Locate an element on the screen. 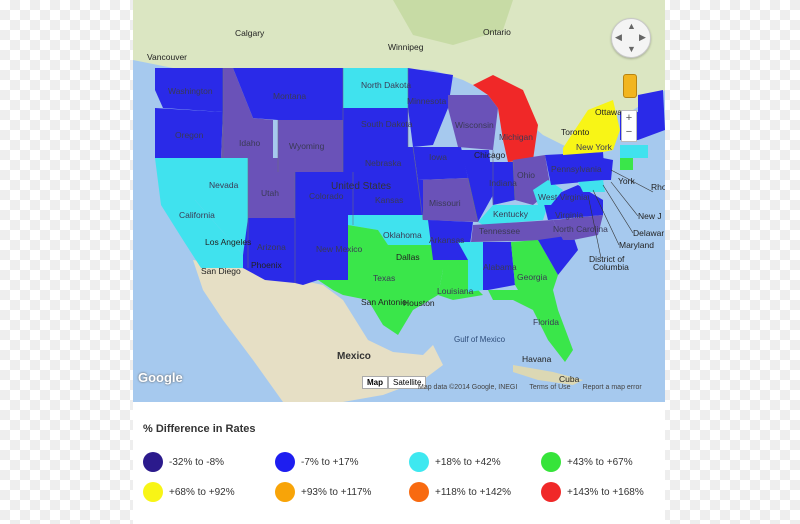 The width and height of the screenshot is (800, 524). state-washington is located at coordinates (189, 90).